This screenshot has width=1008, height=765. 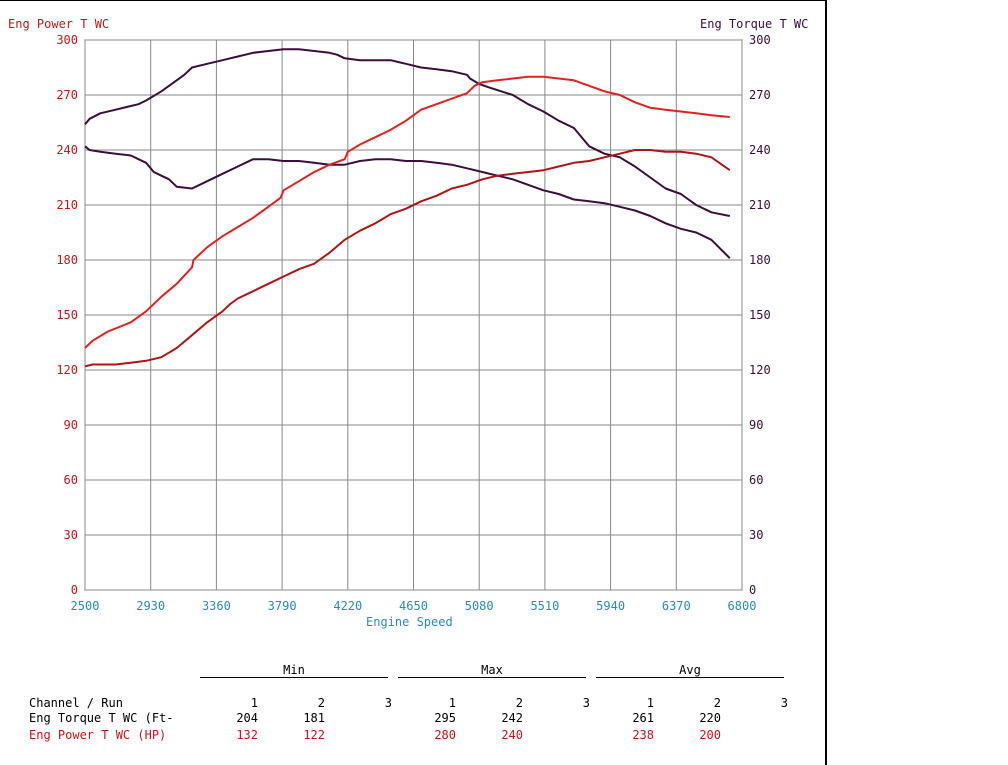 I want to click on x-tick-label: 2500, so click(x=85, y=606).